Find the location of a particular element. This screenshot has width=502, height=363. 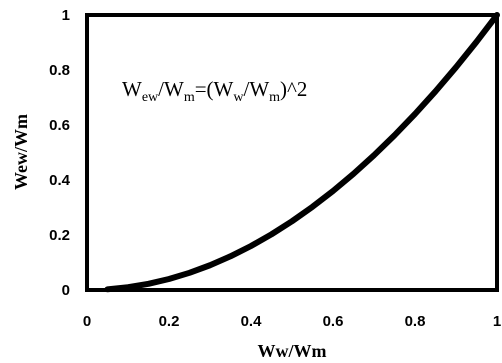

y-tick-labels: 0 0.2 0.4 0.6 0.8 1 is located at coordinates (60, 153).